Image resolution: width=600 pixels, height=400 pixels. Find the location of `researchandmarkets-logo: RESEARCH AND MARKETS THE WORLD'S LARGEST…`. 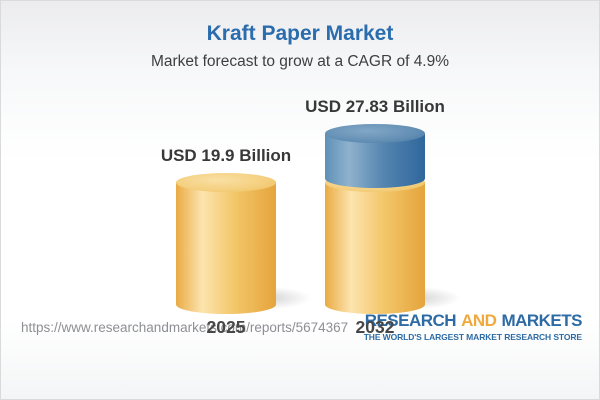

researchandmarkets-logo: RESEARCH AND MARKETS THE WORLD'S LARGEST… is located at coordinates (473, 327).